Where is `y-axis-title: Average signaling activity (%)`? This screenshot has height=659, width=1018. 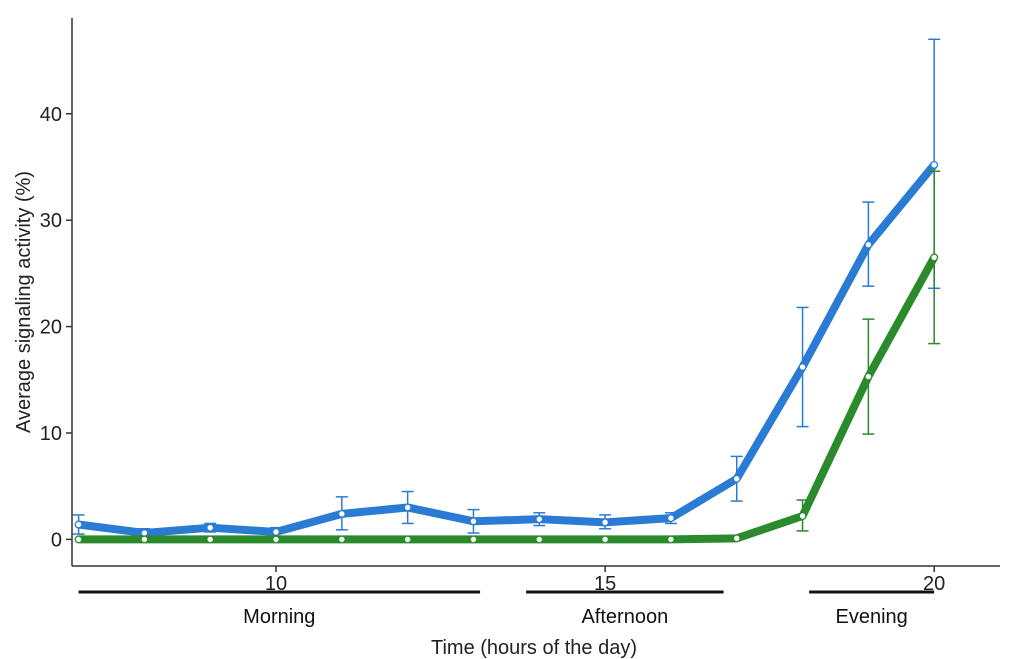
y-axis-title: Average signaling activity (%) is located at coordinates (24, 302).